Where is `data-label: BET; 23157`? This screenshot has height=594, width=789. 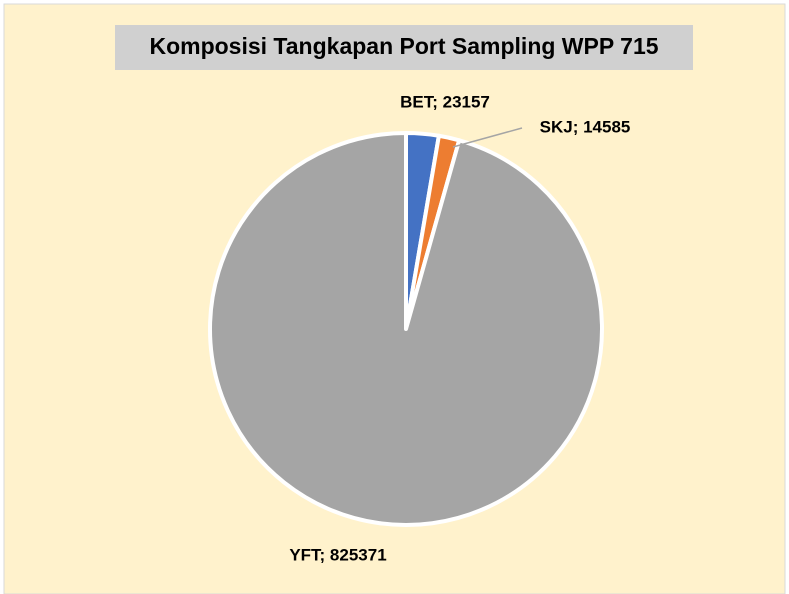 data-label: BET; 23157 is located at coordinates (445, 101).